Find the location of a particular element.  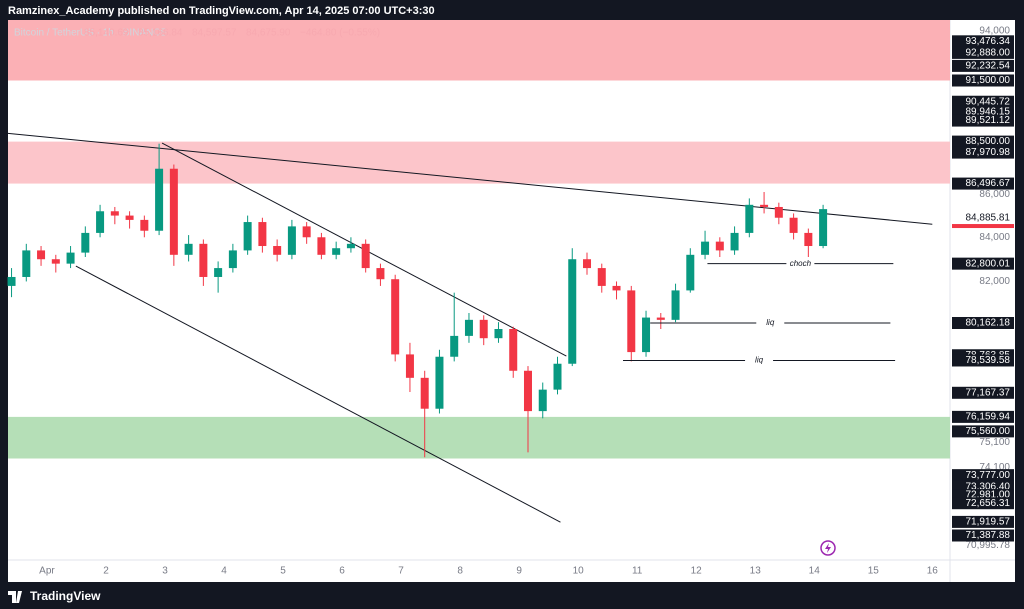

x-tick-label: 14 is located at coordinates (815, 571).